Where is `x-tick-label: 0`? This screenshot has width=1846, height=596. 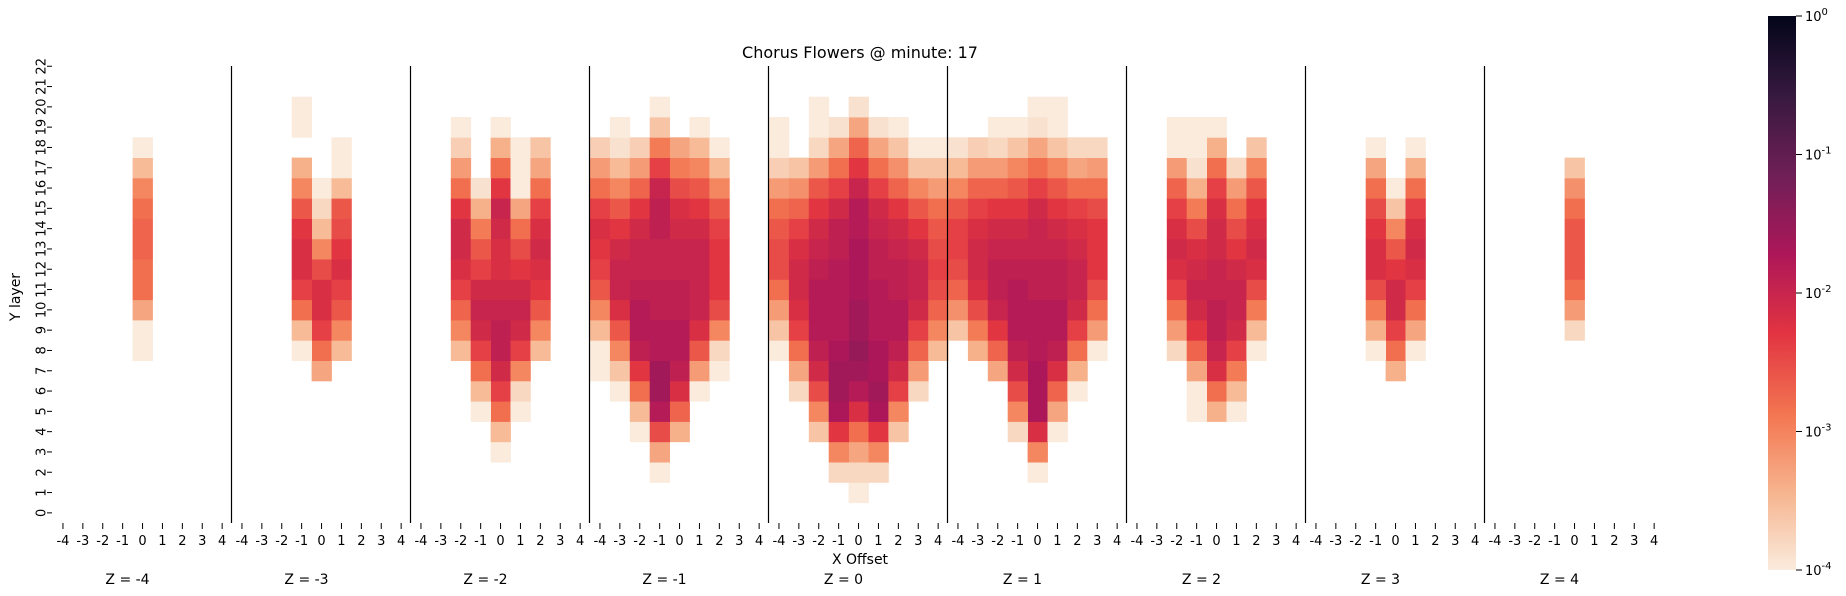
x-tick-label: 0 is located at coordinates (1037, 541).